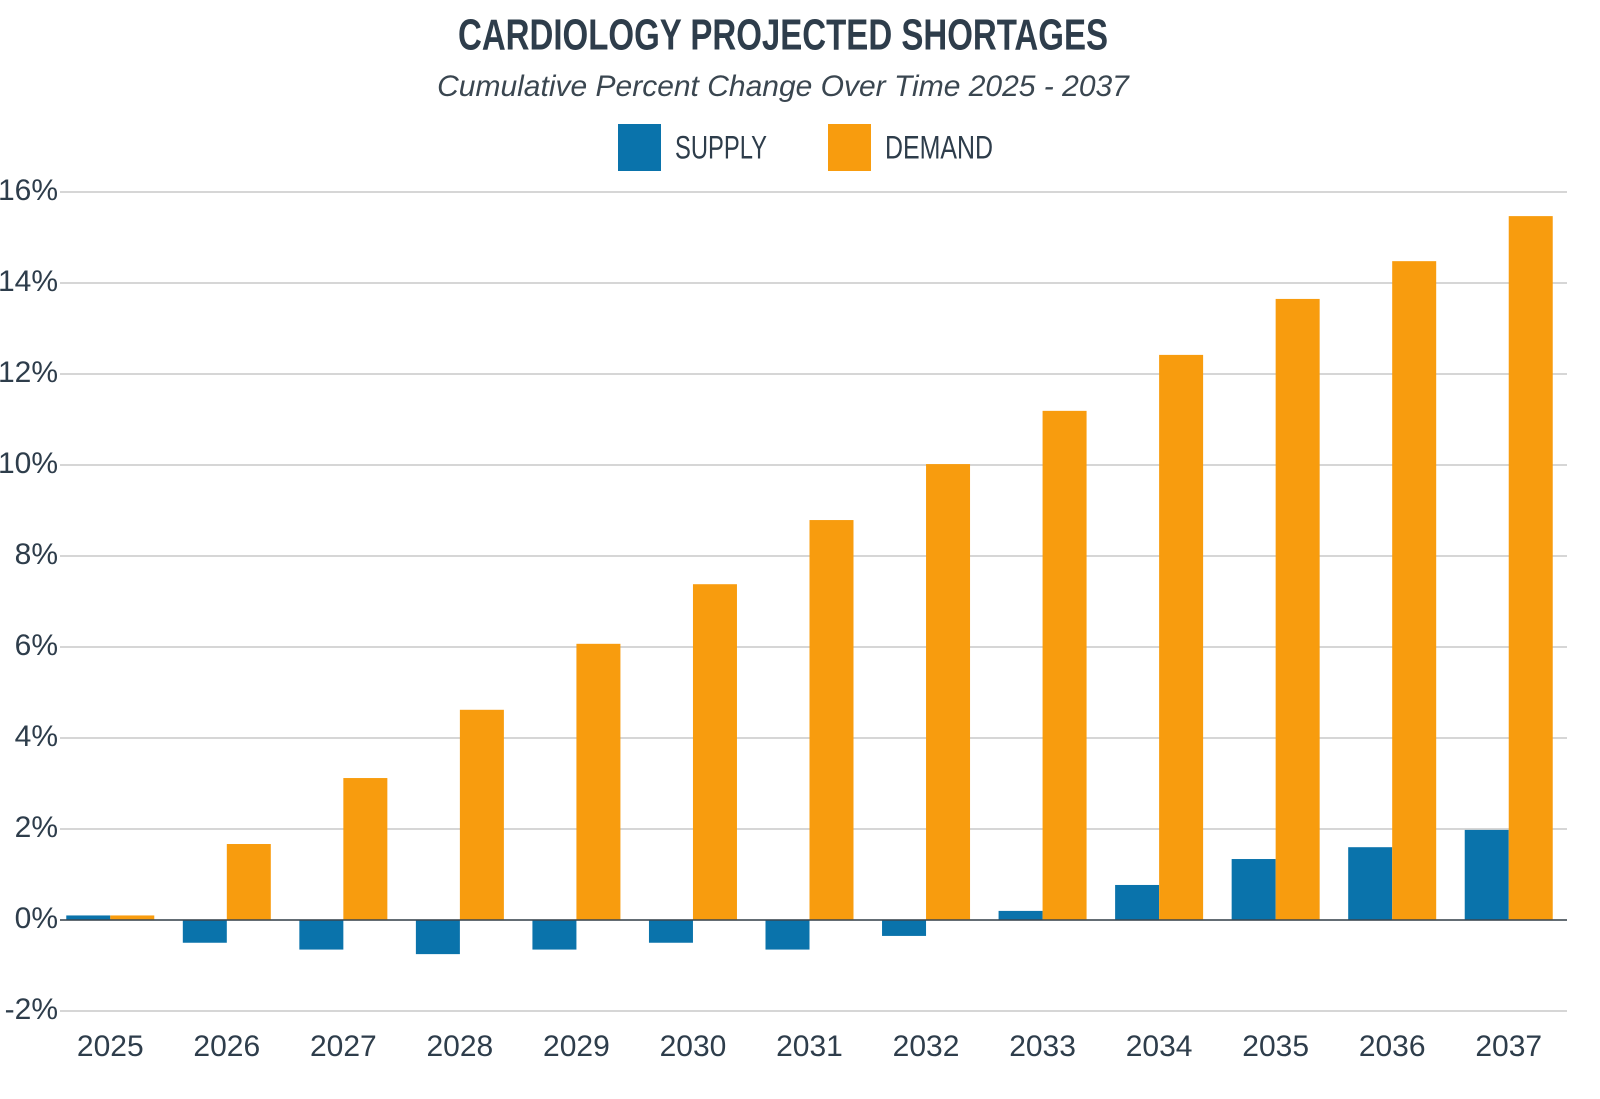 The height and width of the screenshot is (1099, 1600). Describe the element at coordinates (1392, 1046) in the screenshot. I see `x-tick-label: 2036` at that location.